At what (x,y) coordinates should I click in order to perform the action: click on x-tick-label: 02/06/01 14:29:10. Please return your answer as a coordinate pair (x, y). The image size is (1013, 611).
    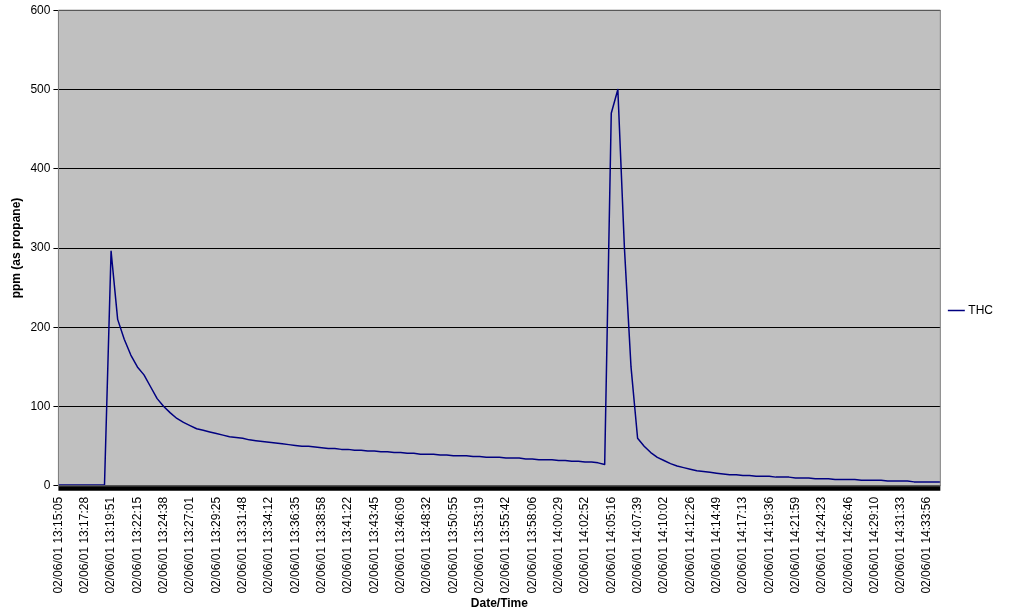
    Looking at the image, I should click on (873, 545).